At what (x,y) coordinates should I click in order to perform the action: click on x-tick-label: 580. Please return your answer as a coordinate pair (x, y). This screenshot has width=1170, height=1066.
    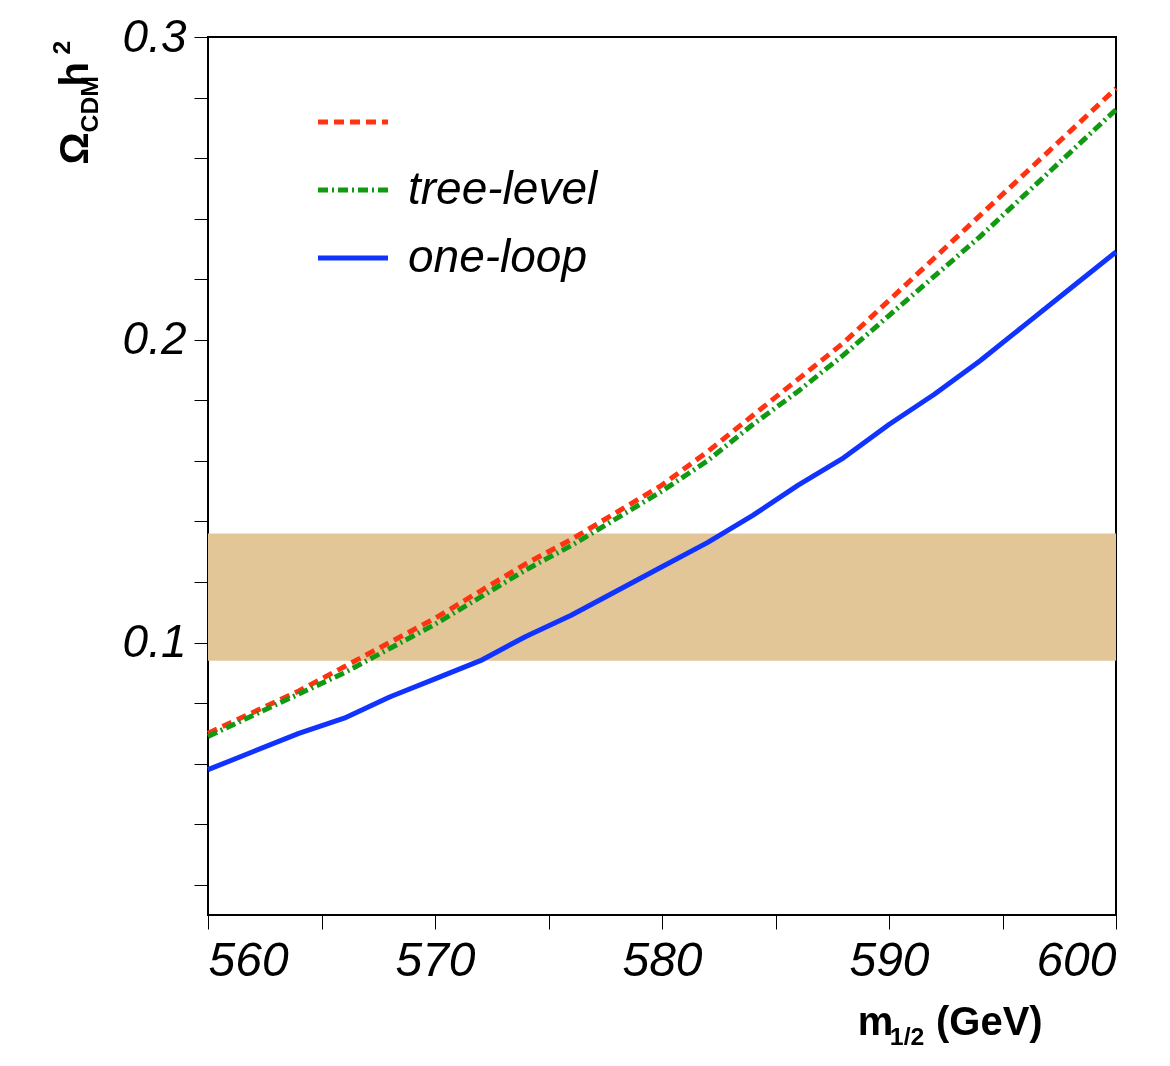
    Looking at the image, I should click on (662, 959).